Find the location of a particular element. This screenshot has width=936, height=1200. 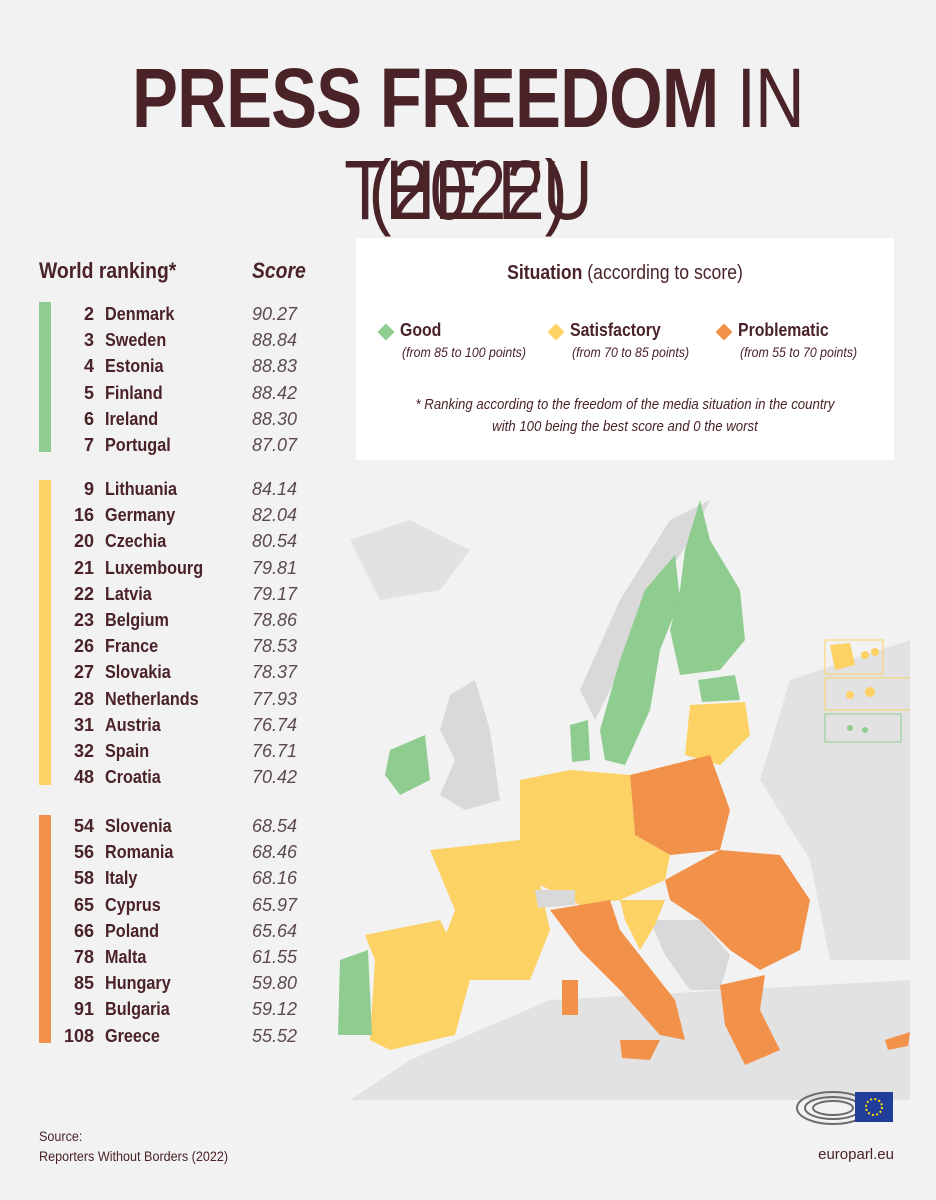

row-country: France is located at coordinates (132, 646).